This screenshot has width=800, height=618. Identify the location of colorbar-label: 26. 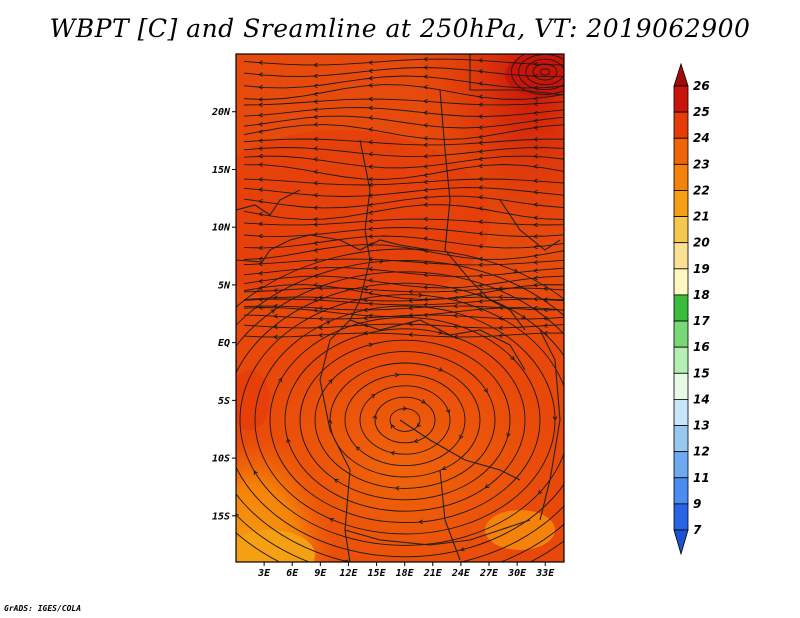
(701, 86).